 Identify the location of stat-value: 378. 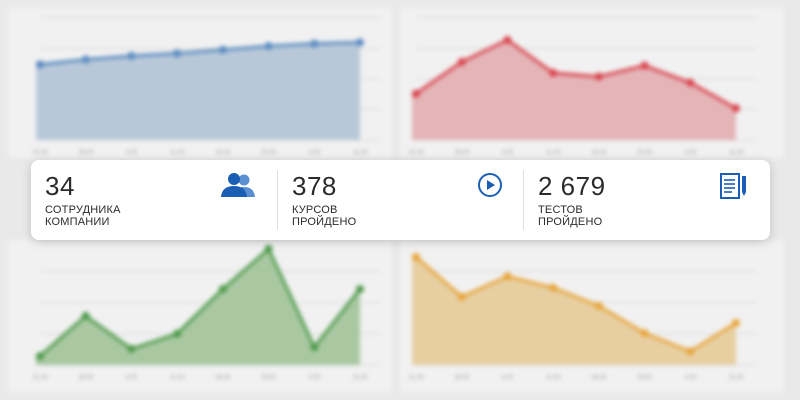
(314, 186).